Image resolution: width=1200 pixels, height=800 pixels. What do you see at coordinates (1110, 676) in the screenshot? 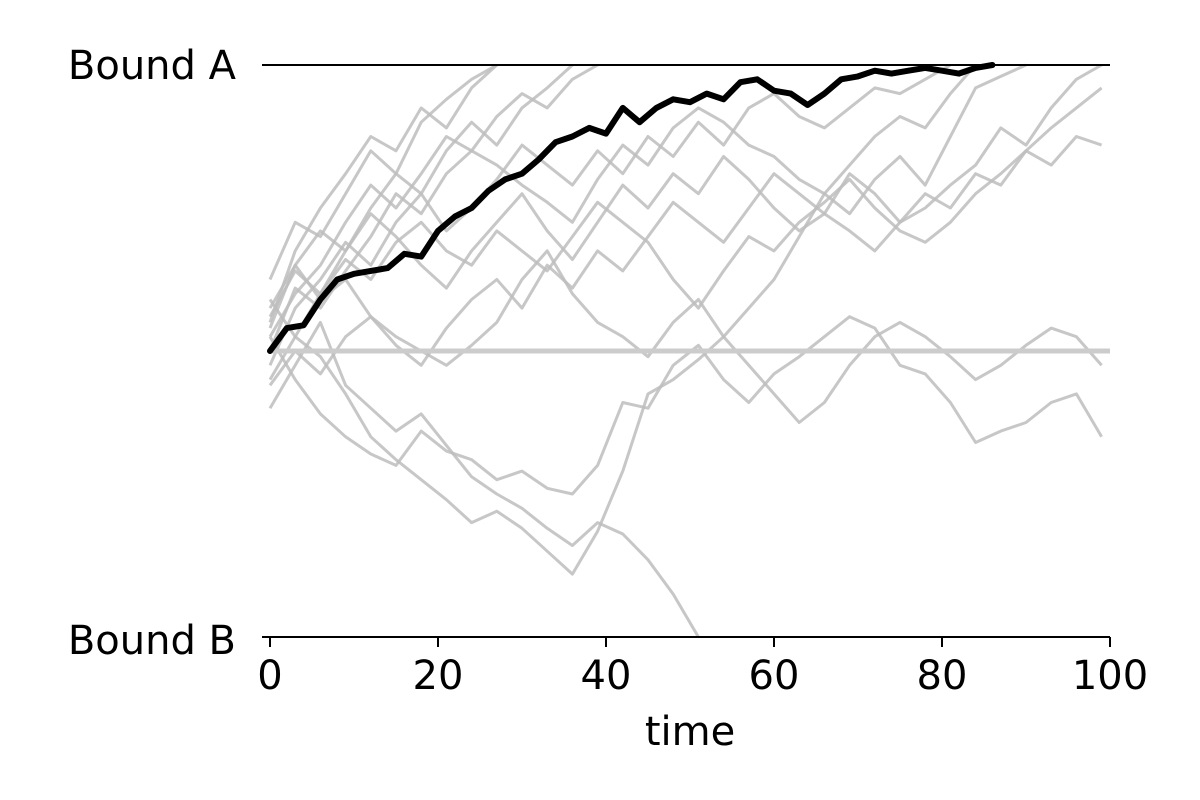
I see `x-tick-label: 100` at bounding box center [1110, 676].